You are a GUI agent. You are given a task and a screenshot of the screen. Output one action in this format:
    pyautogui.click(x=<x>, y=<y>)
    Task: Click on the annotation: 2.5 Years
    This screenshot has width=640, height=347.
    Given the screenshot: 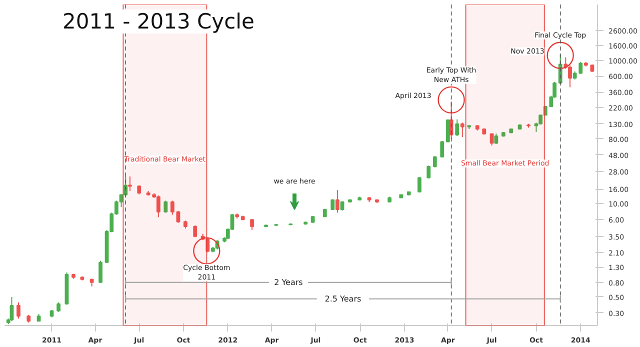 What is the action you would take?
    pyautogui.click(x=343, y=299)
    